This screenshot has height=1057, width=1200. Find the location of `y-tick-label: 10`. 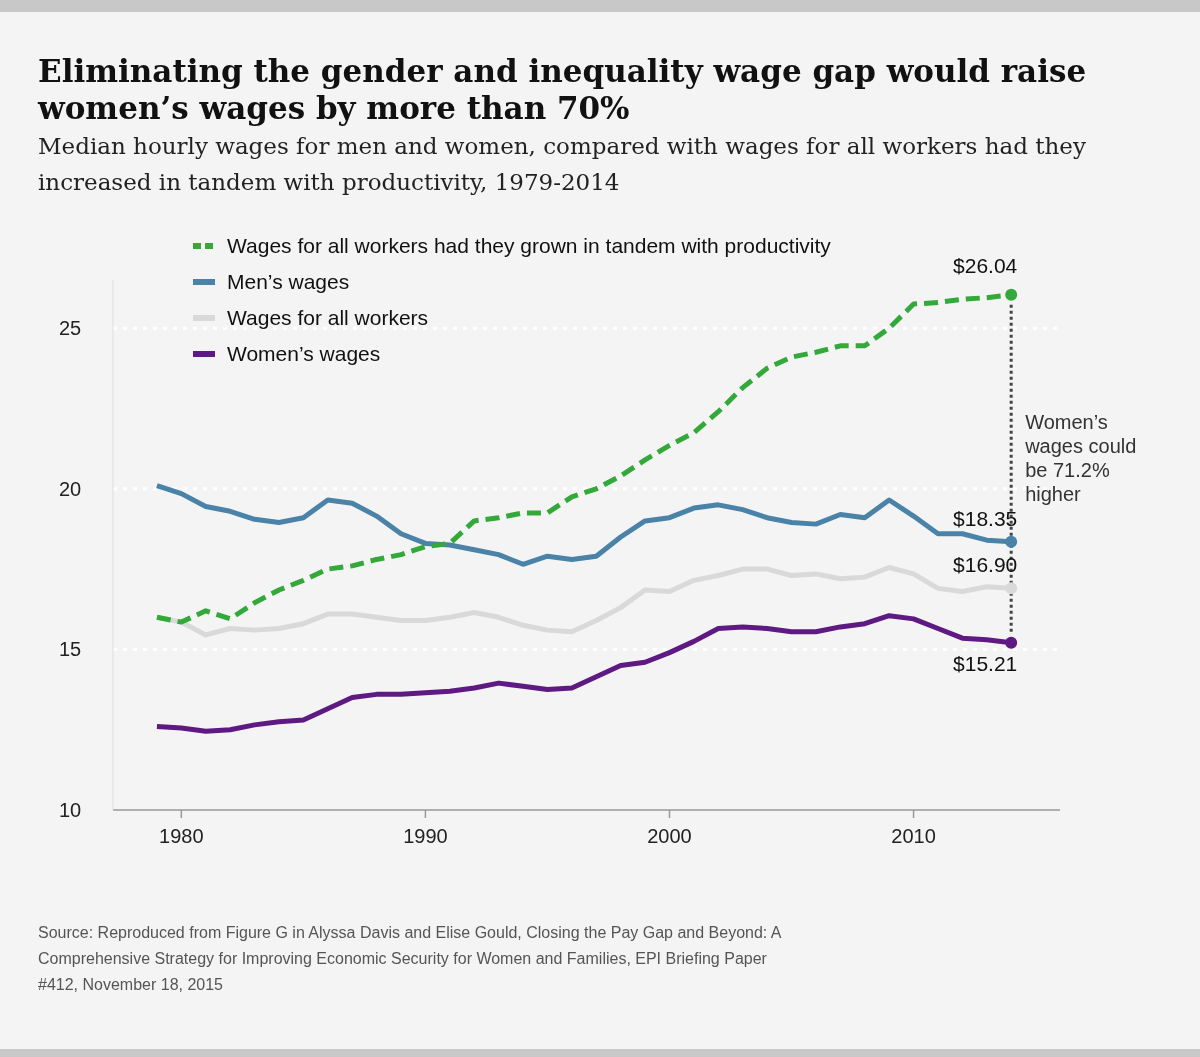

y-tick-label: 10 is located at coordinates (70, 810).